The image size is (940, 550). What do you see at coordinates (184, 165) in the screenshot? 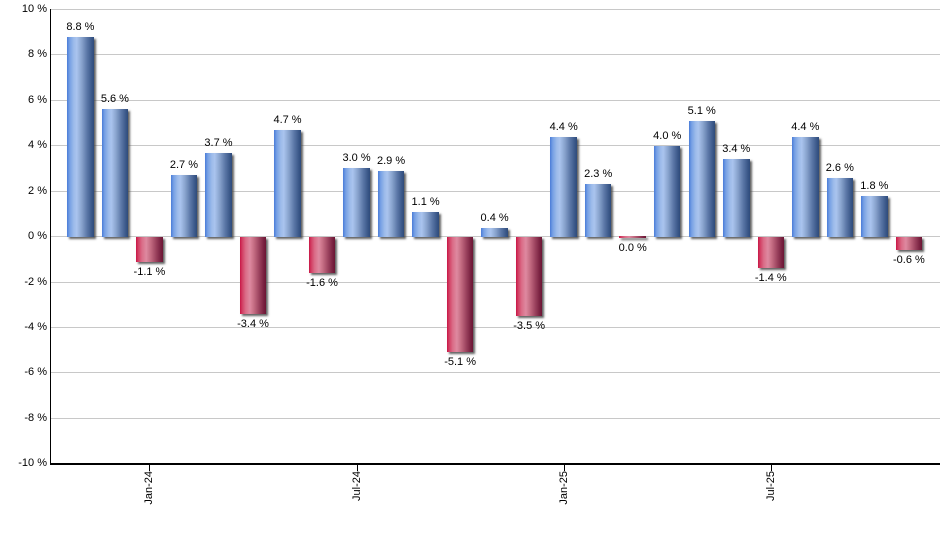
I see `bar-value-label: 2.7 %` at bounding box center [184, 165].